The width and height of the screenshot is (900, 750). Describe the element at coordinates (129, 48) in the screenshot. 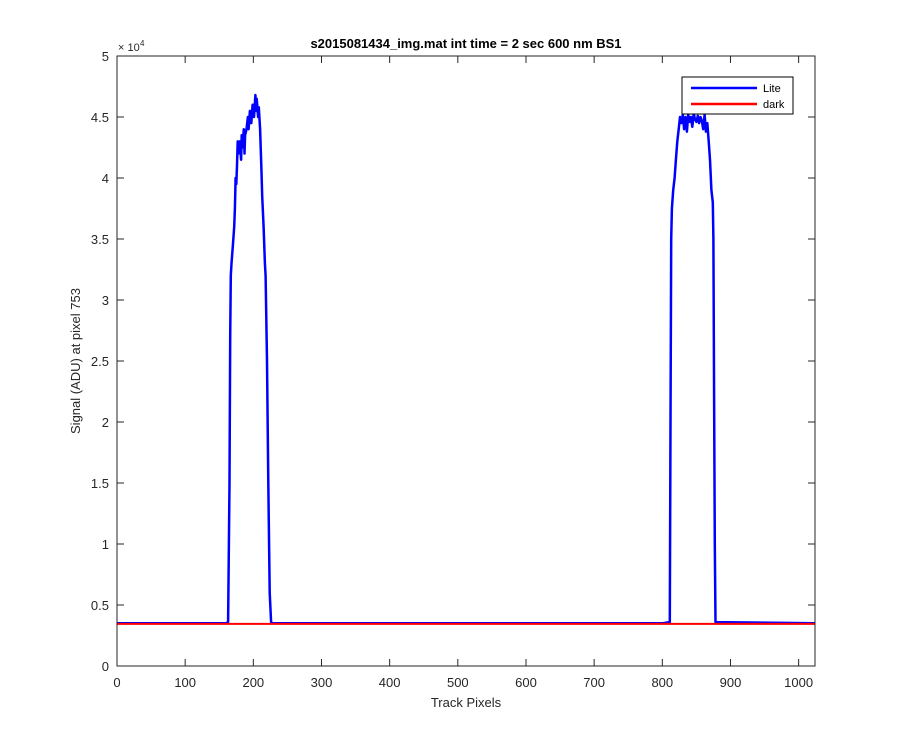

I see `y-exponent-base: × 10` at that location.